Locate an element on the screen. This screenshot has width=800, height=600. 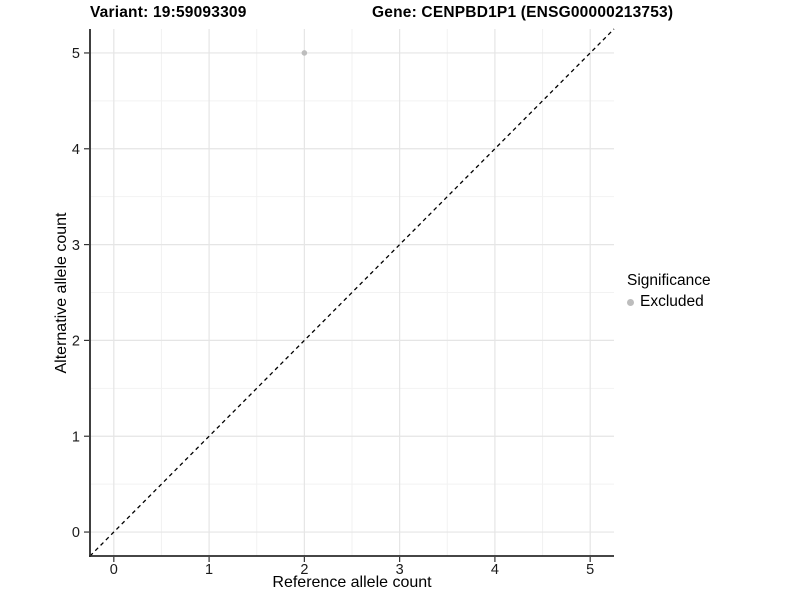
data-point is located at coordinates (304, 53).